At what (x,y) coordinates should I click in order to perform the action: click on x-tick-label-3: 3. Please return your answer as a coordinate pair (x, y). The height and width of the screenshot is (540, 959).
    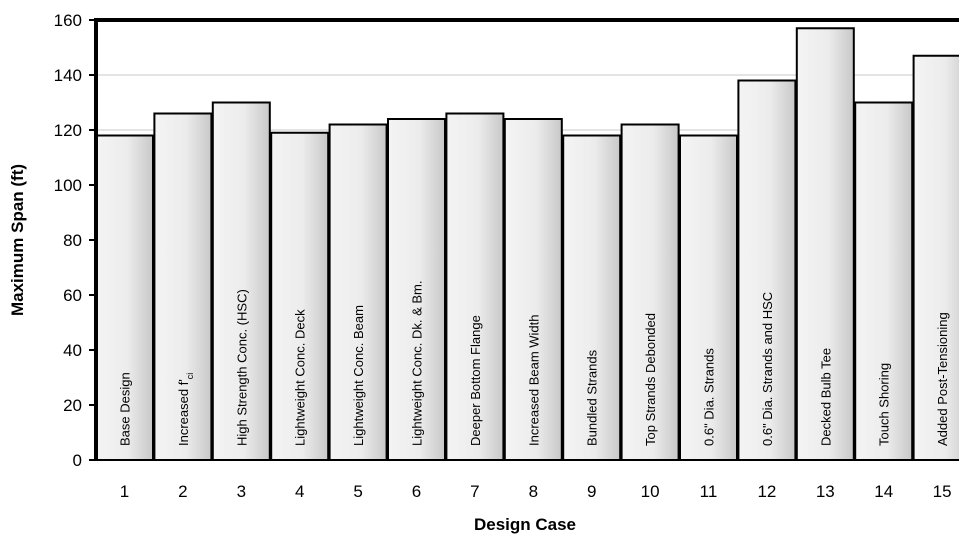
    Looking at the image, I should click on (241, 491).